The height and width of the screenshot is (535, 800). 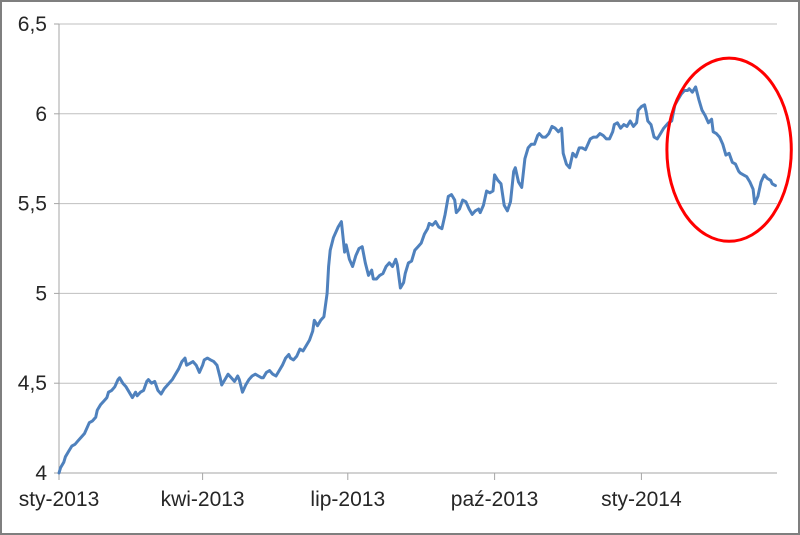 I want to click on highlight-ellipse-annotation, so click(x=729, y=149).